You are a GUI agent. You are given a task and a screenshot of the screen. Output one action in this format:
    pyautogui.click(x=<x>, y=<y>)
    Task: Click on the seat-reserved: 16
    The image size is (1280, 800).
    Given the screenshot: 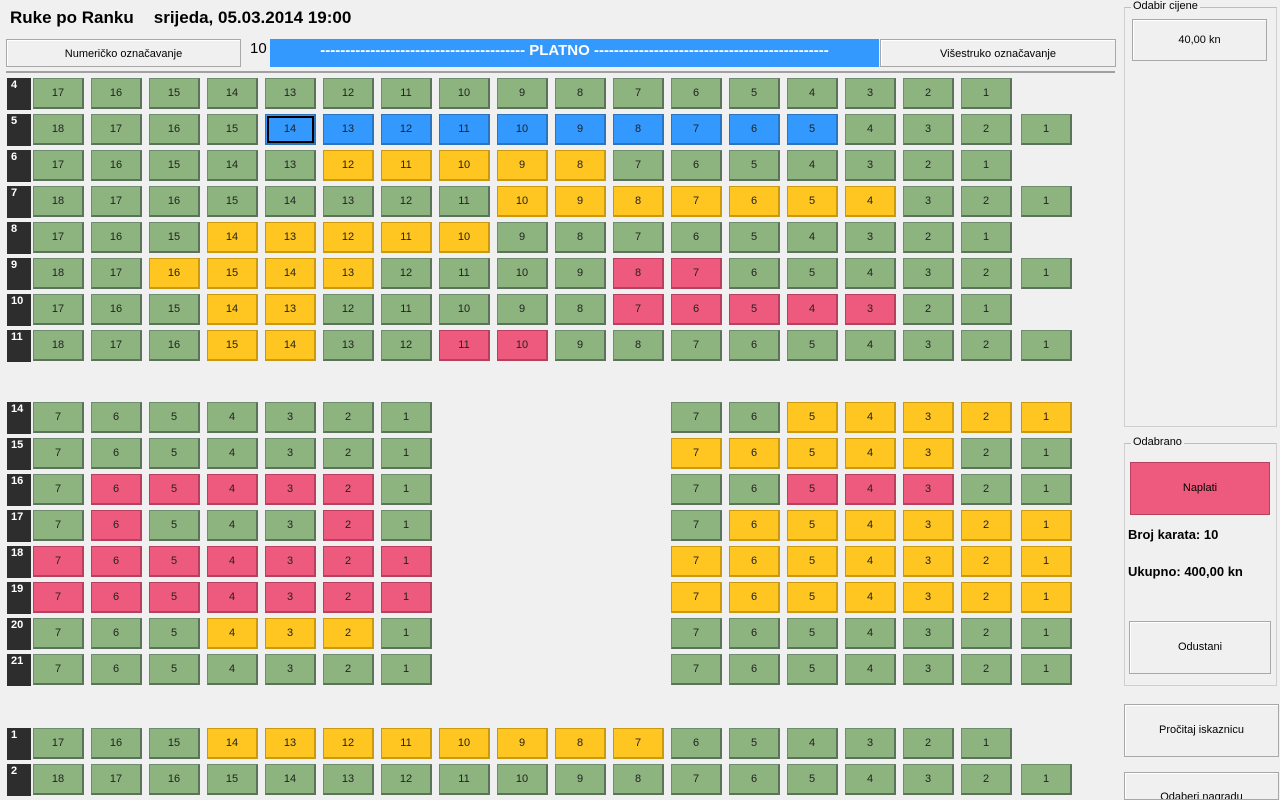 What is the action you would take?
    pyautogui.click(x=174, y=273)
    